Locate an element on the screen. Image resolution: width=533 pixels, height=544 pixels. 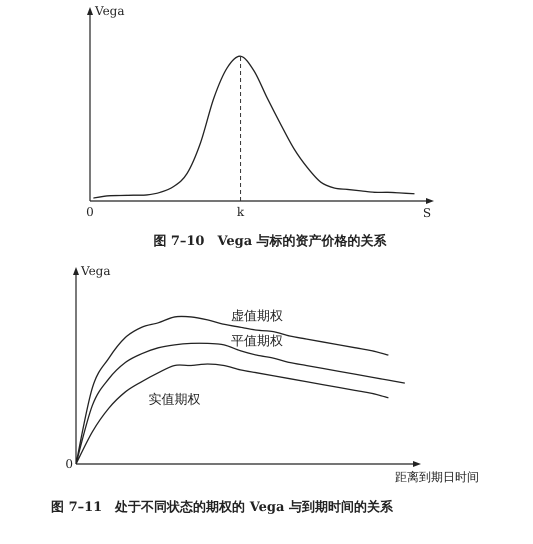
x-axis-title: 距离到期日时间 is located at coordinates (437, 477).